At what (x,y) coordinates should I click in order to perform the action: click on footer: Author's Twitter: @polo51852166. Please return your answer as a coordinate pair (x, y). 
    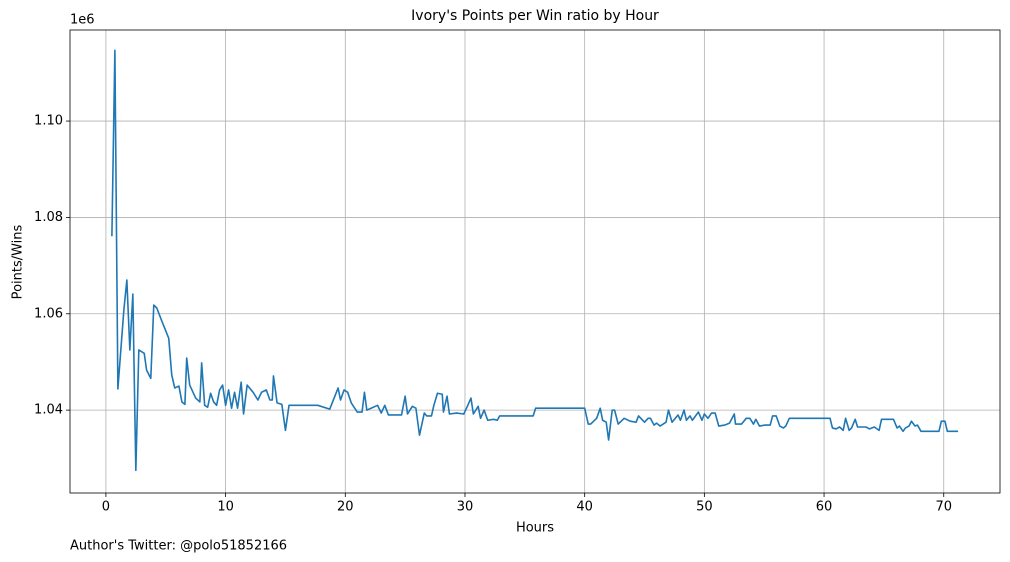
    Looking at the image, I should click on (178, 546).